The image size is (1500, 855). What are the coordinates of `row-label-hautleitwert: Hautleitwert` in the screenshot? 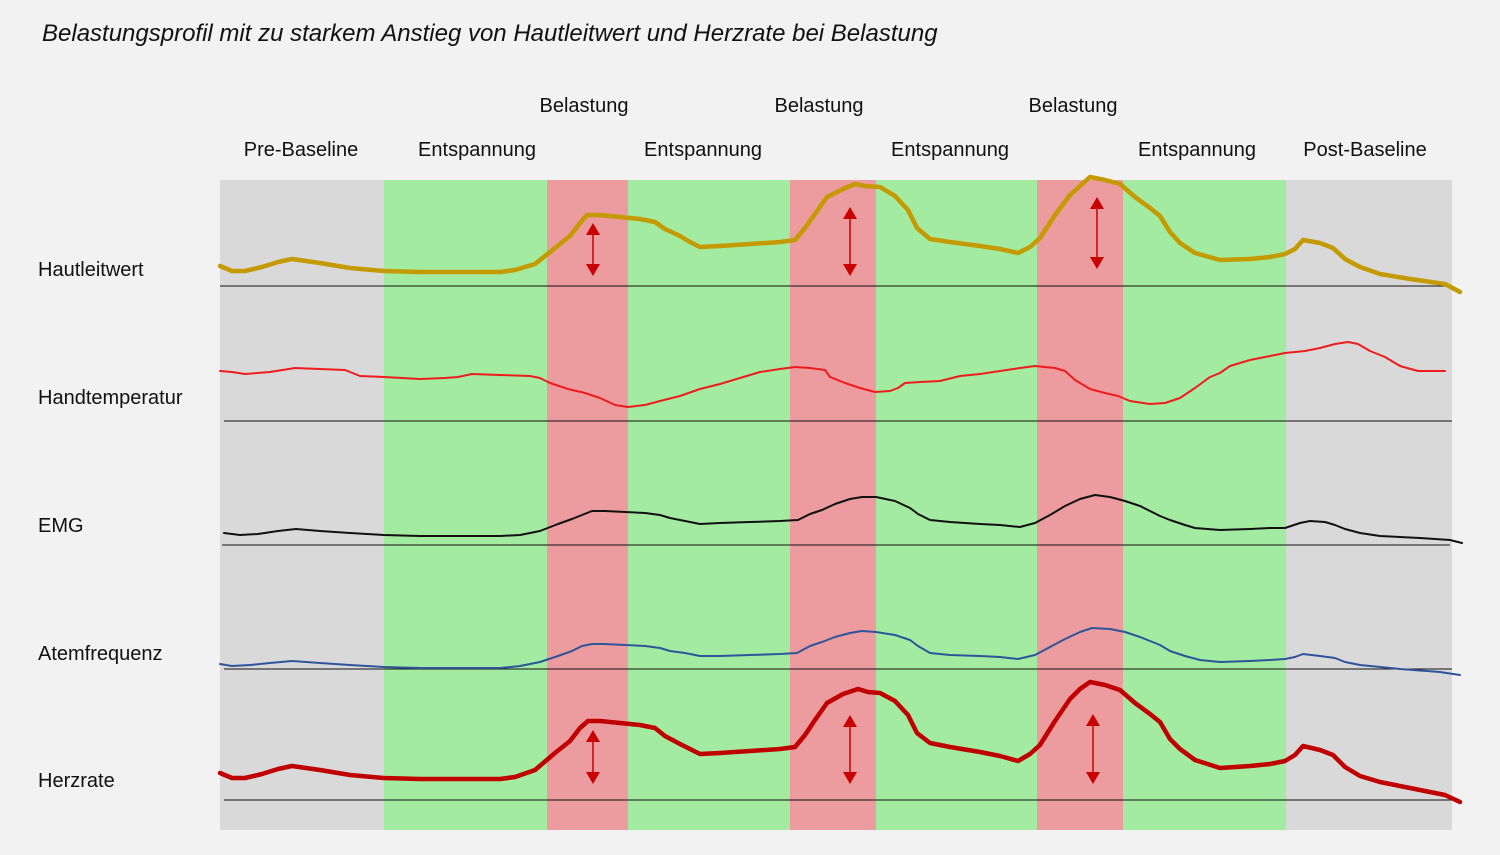 It's located at (91, 270).